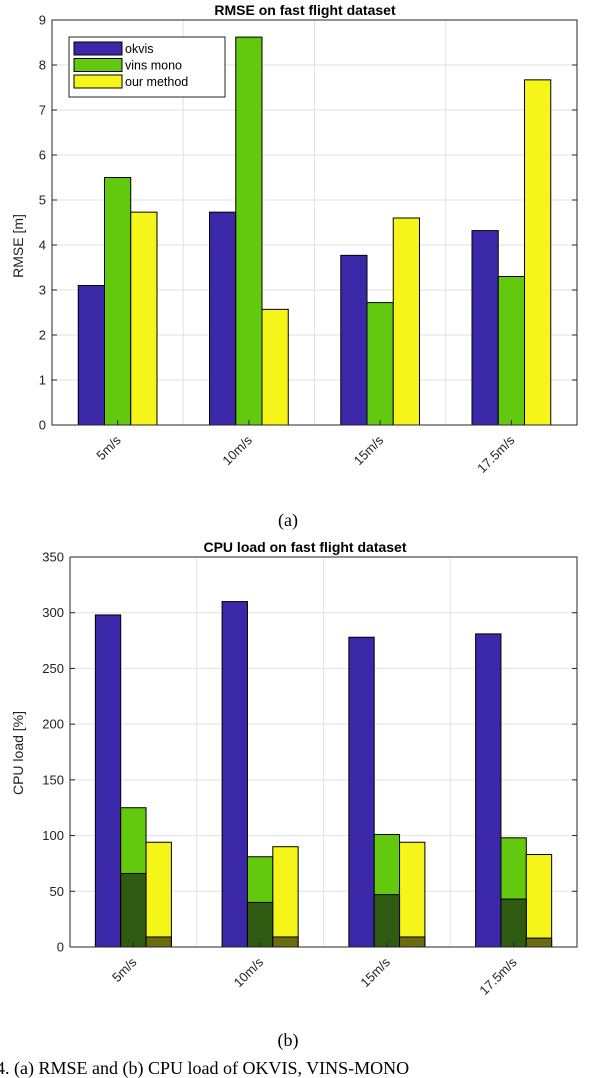 The height and width of the screenshot is (1078, 590). I want to click on chart2-y-tick-label: 200, so click(53, 724).